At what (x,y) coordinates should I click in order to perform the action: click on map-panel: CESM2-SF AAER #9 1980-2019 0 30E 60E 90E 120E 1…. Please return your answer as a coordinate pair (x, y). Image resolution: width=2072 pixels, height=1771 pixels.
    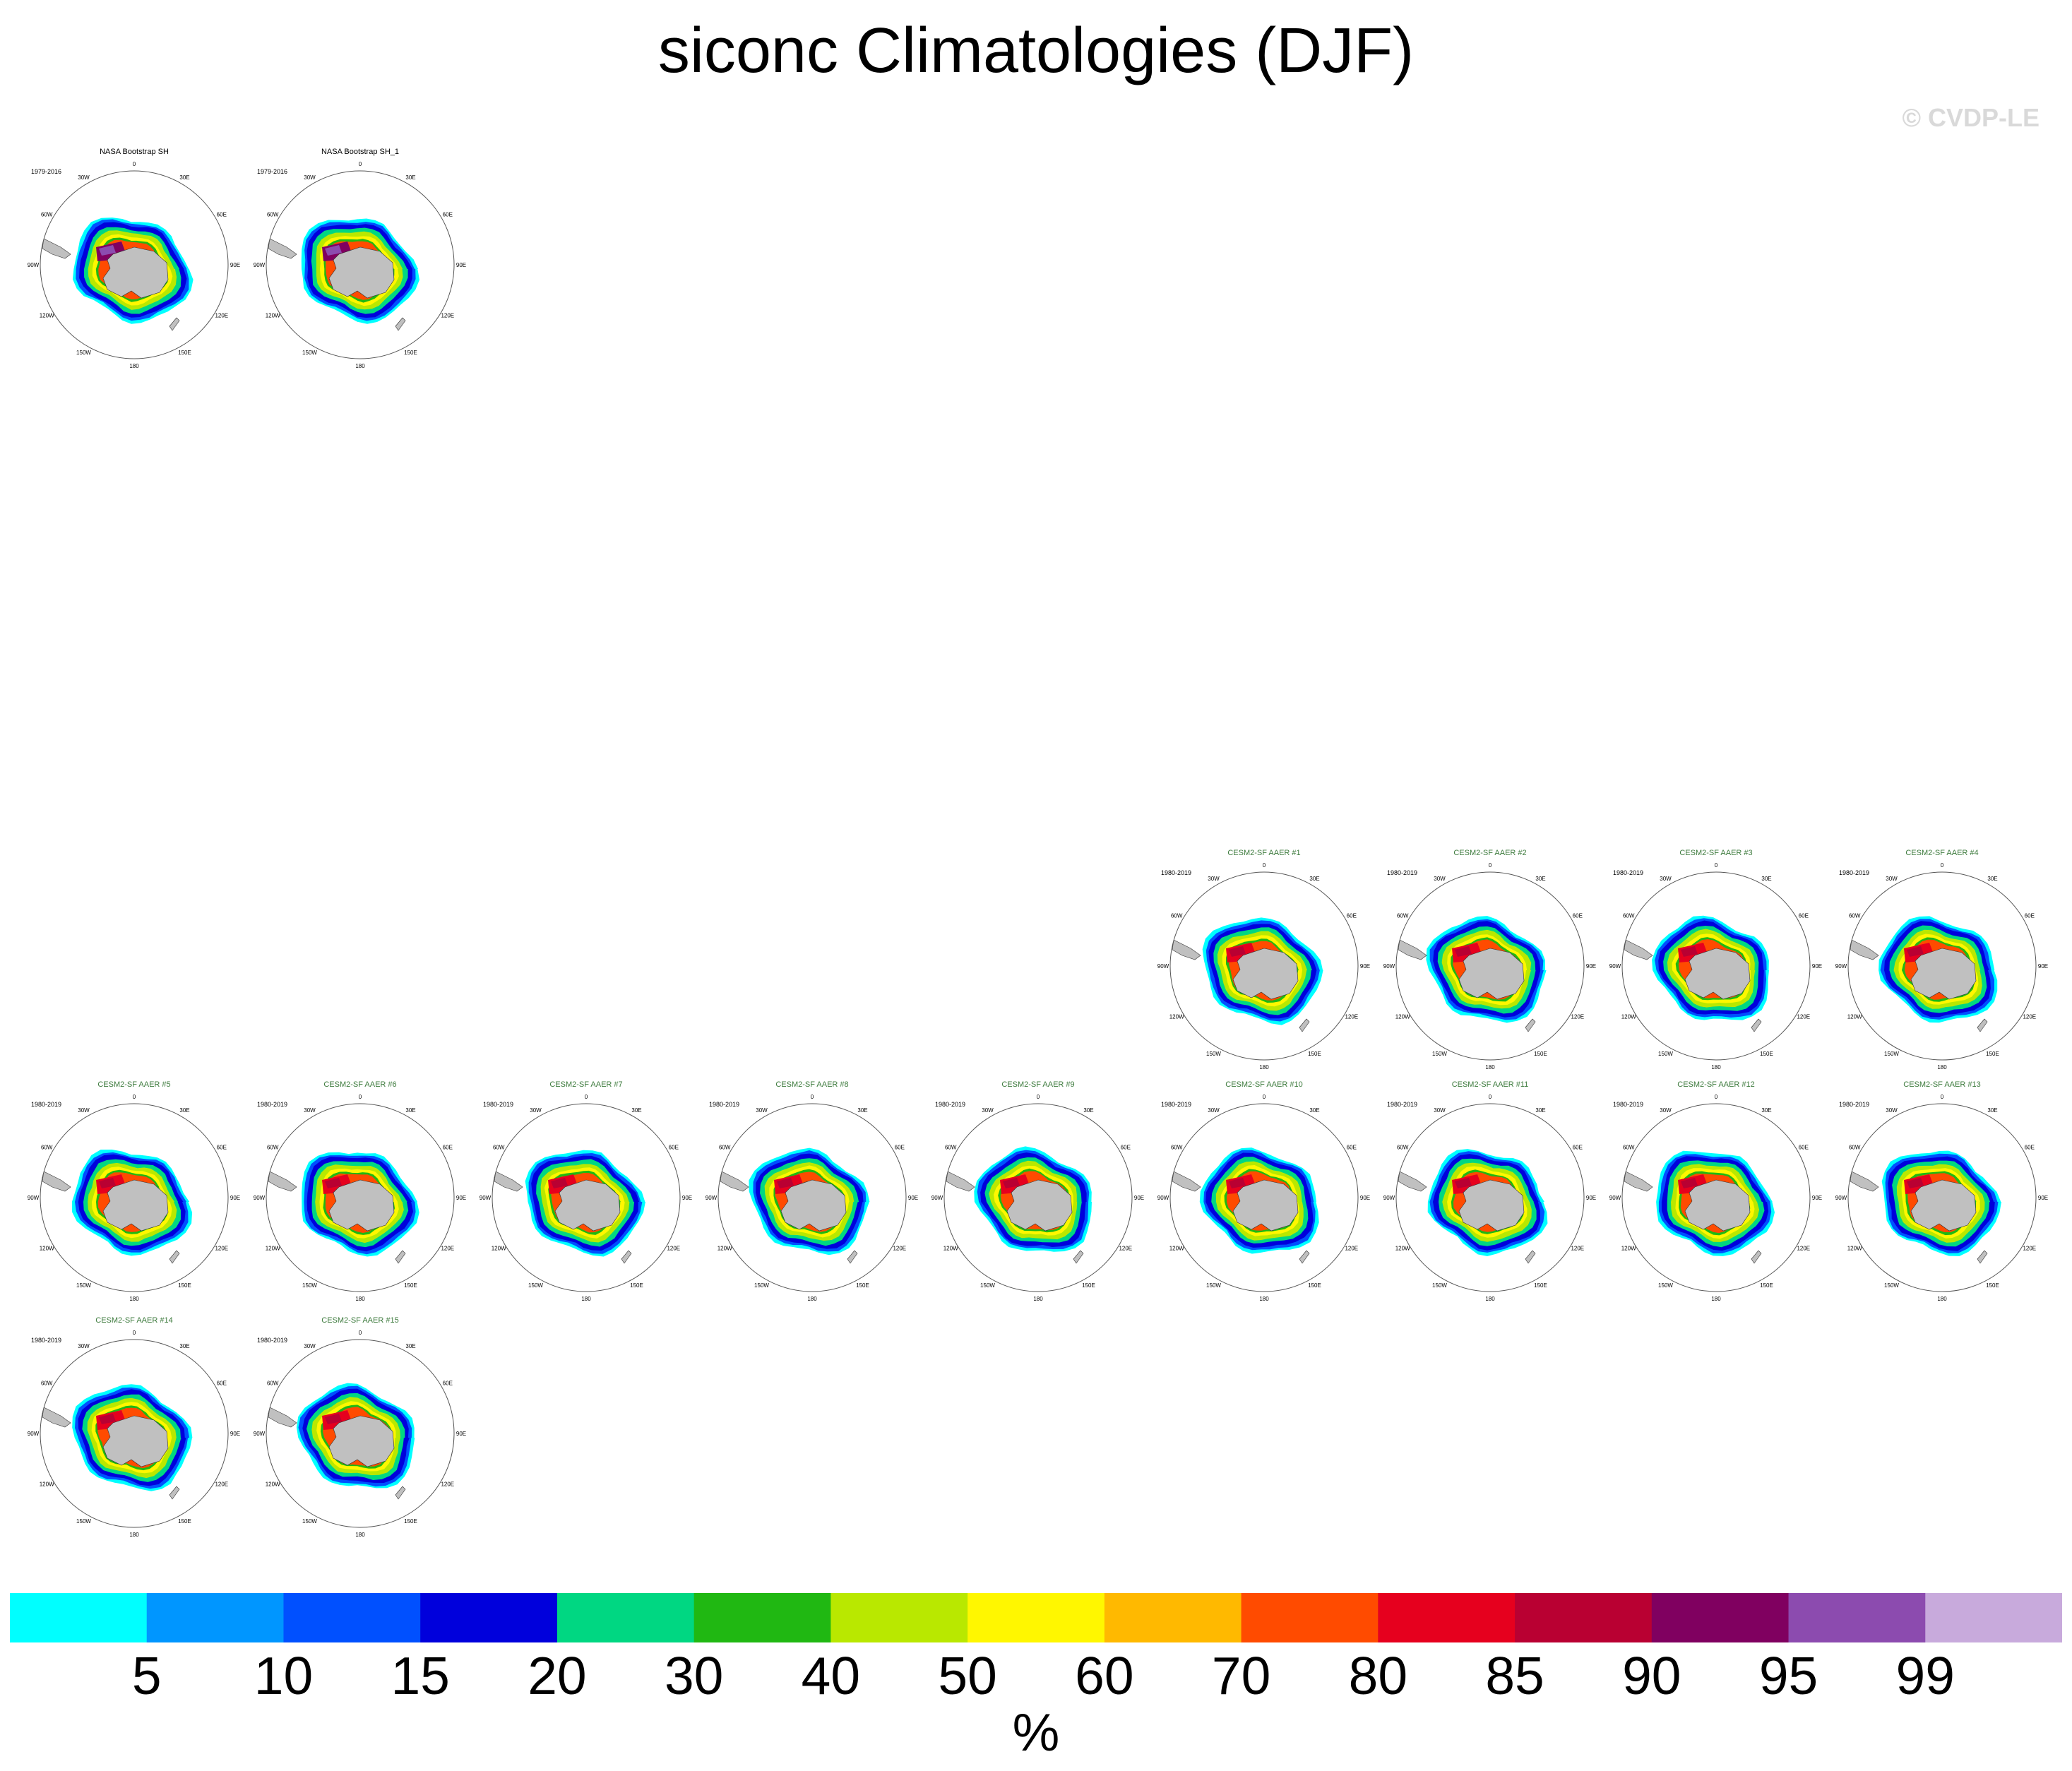
    Looking at the image, I should click on (1037, 1188).